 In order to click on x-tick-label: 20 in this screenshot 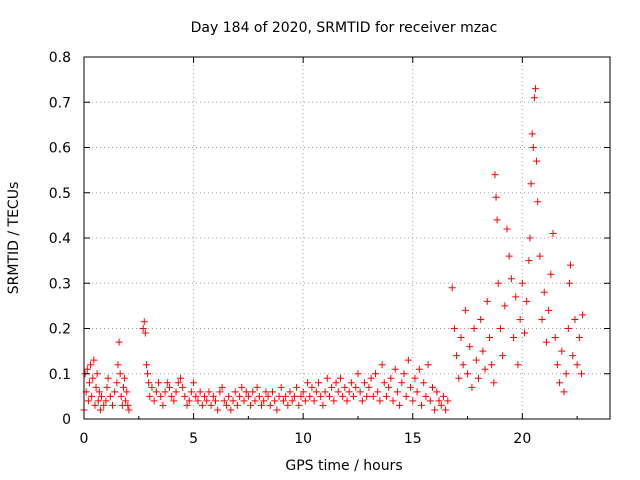, I will do `click(522, 439)`.